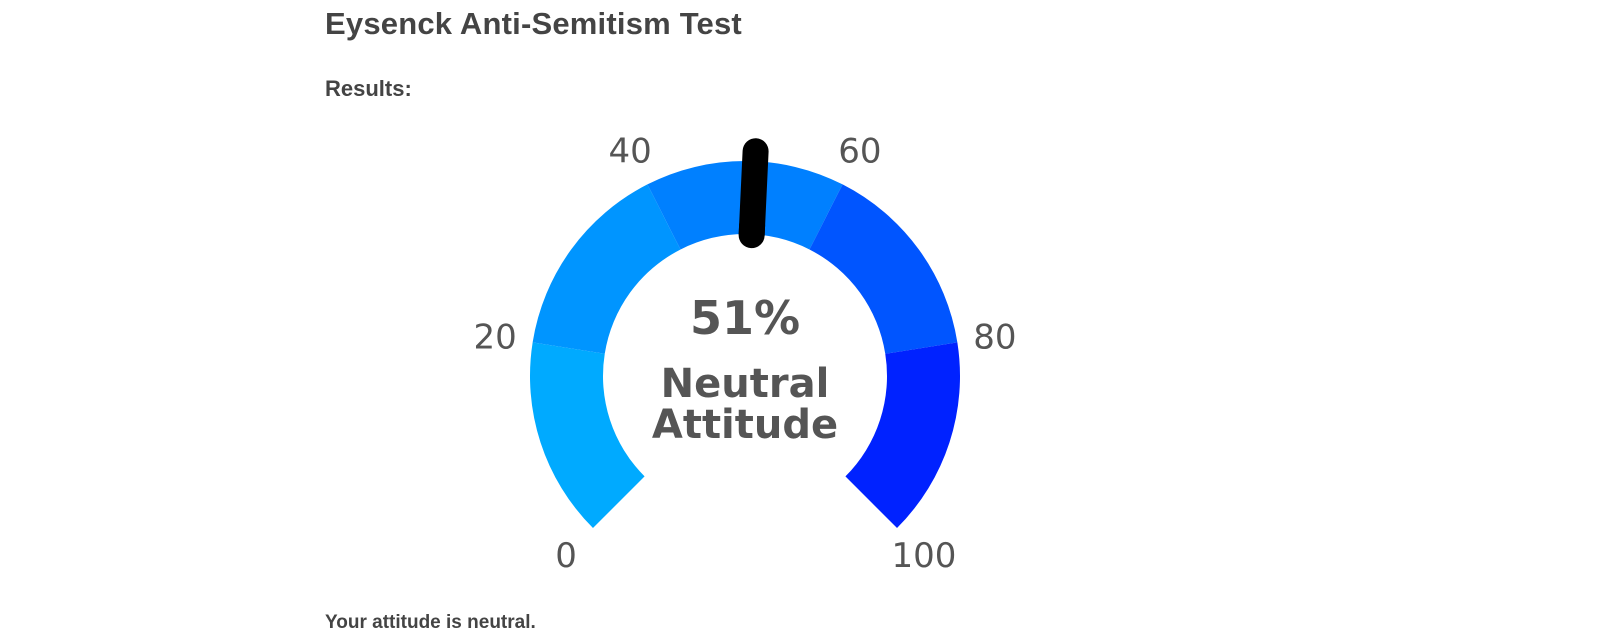 This screenshot has height=638, width=1619. What do you see at coordinates (630, 152) in the screenshot?
I see `gauge-tick-label-40: 40` at bounding box center [630, 152].